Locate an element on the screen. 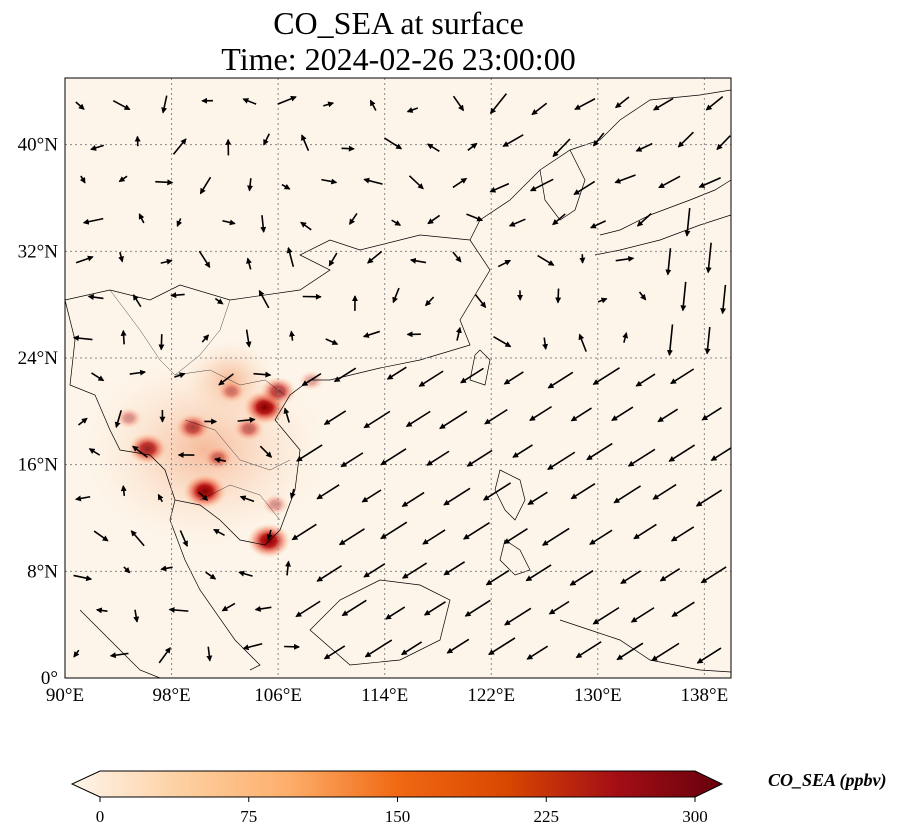 The width and height of the screenshot is (916, 836). map-title: CO_SEA at surface is located at coordinates (398, 23).